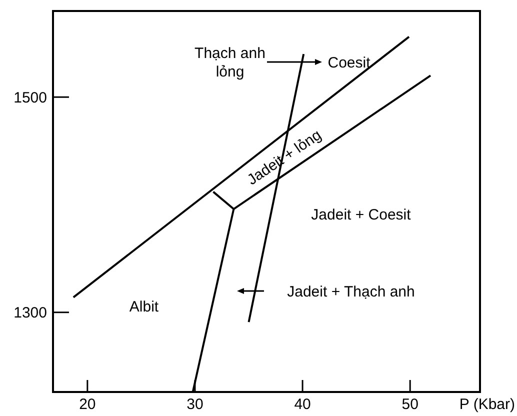  What do you see at coordinates (410, 404) in the screenshot?
I see `x-tick-label: 50` at bounding box center [410, 404].